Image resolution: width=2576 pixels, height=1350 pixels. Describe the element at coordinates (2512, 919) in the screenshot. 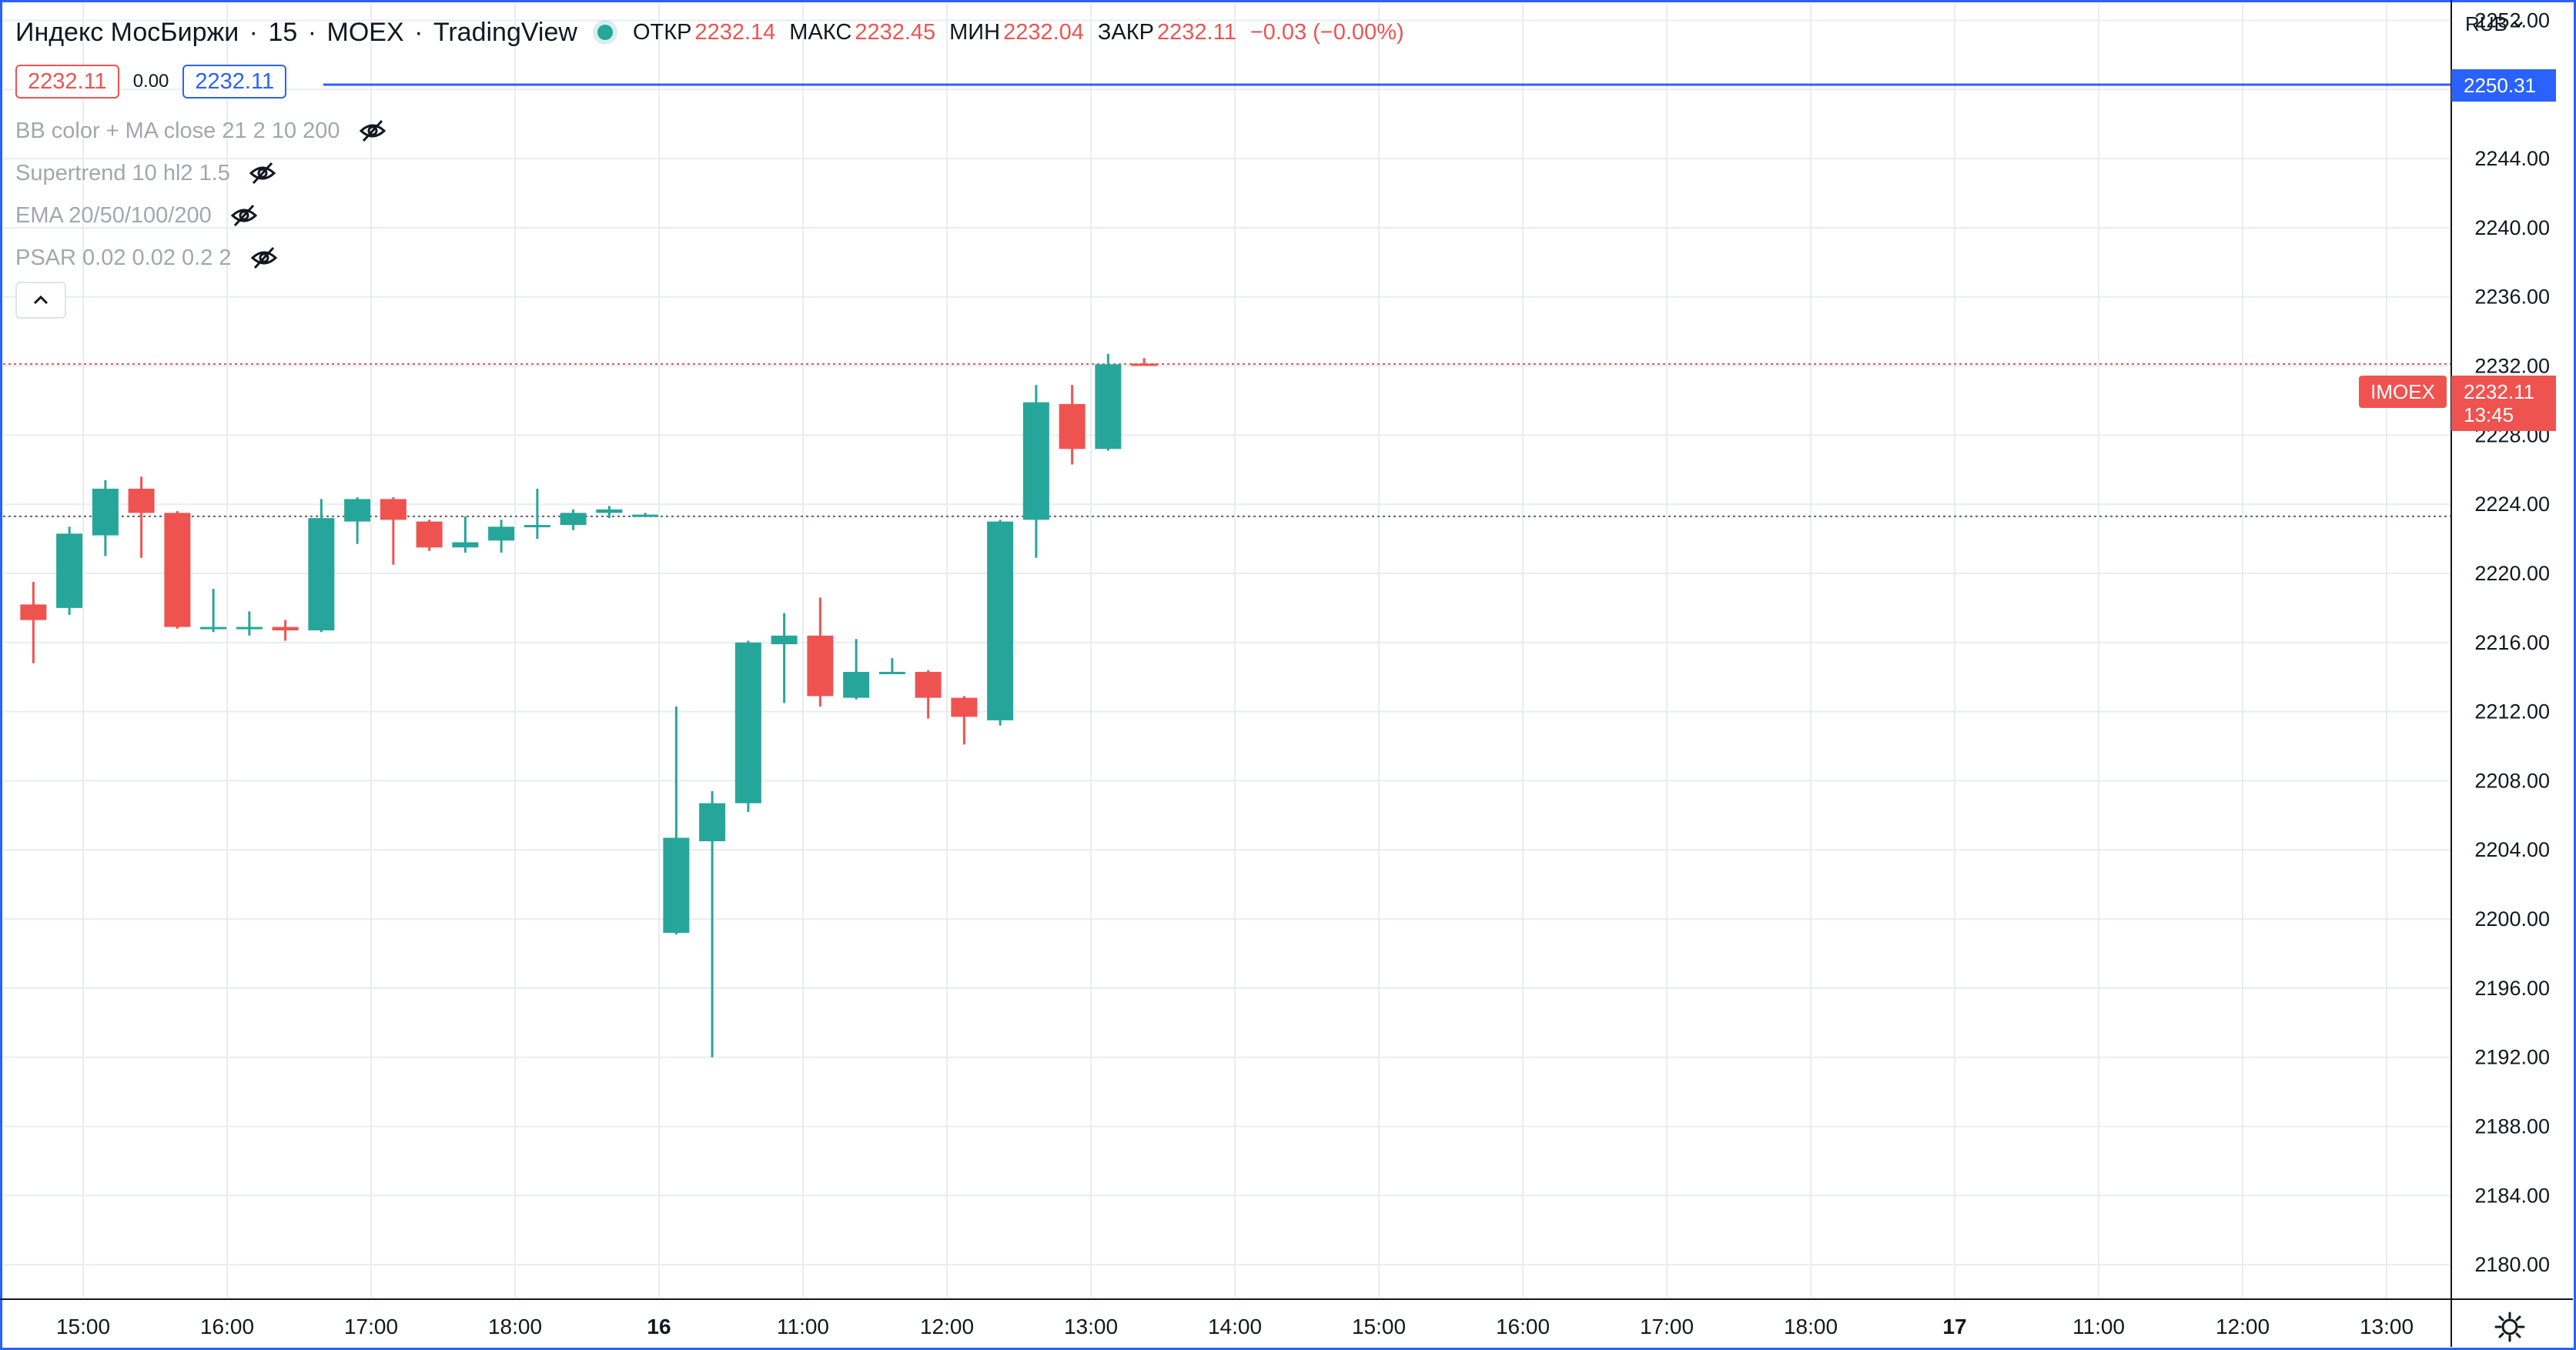

I see `y-tick-label: 2200.00` at that location.